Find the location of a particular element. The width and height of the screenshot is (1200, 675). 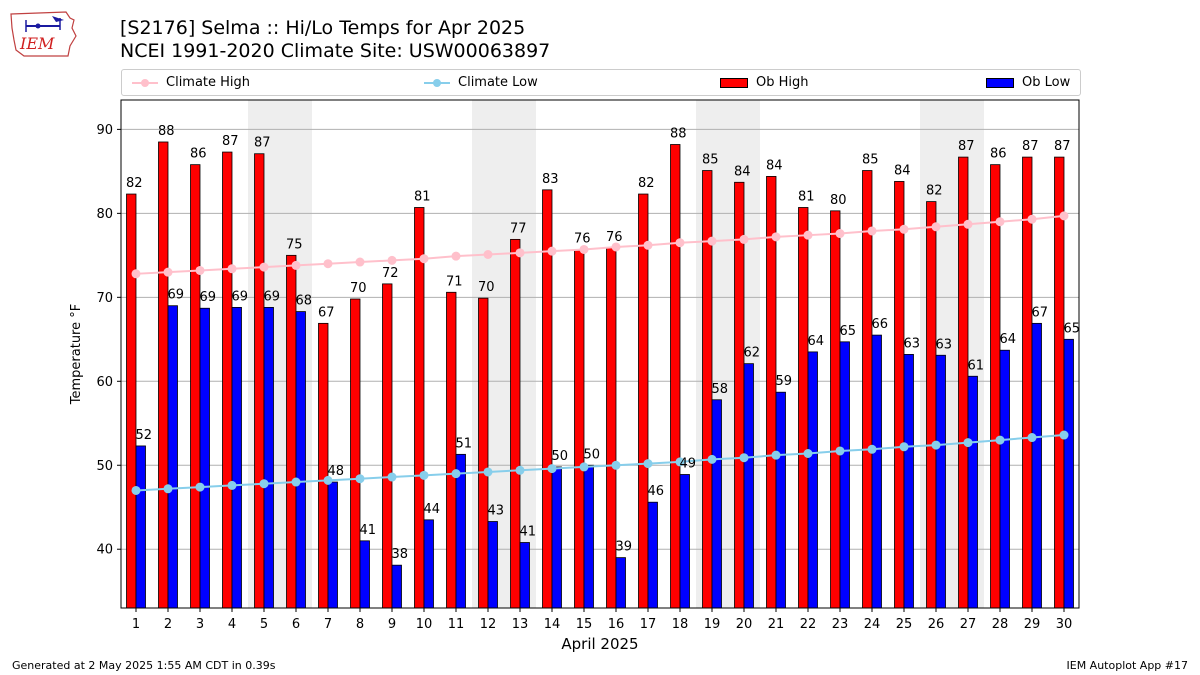

chart-legend: Climate High Climate Low Ob High Ob Low is located at coordinates (601, 82).